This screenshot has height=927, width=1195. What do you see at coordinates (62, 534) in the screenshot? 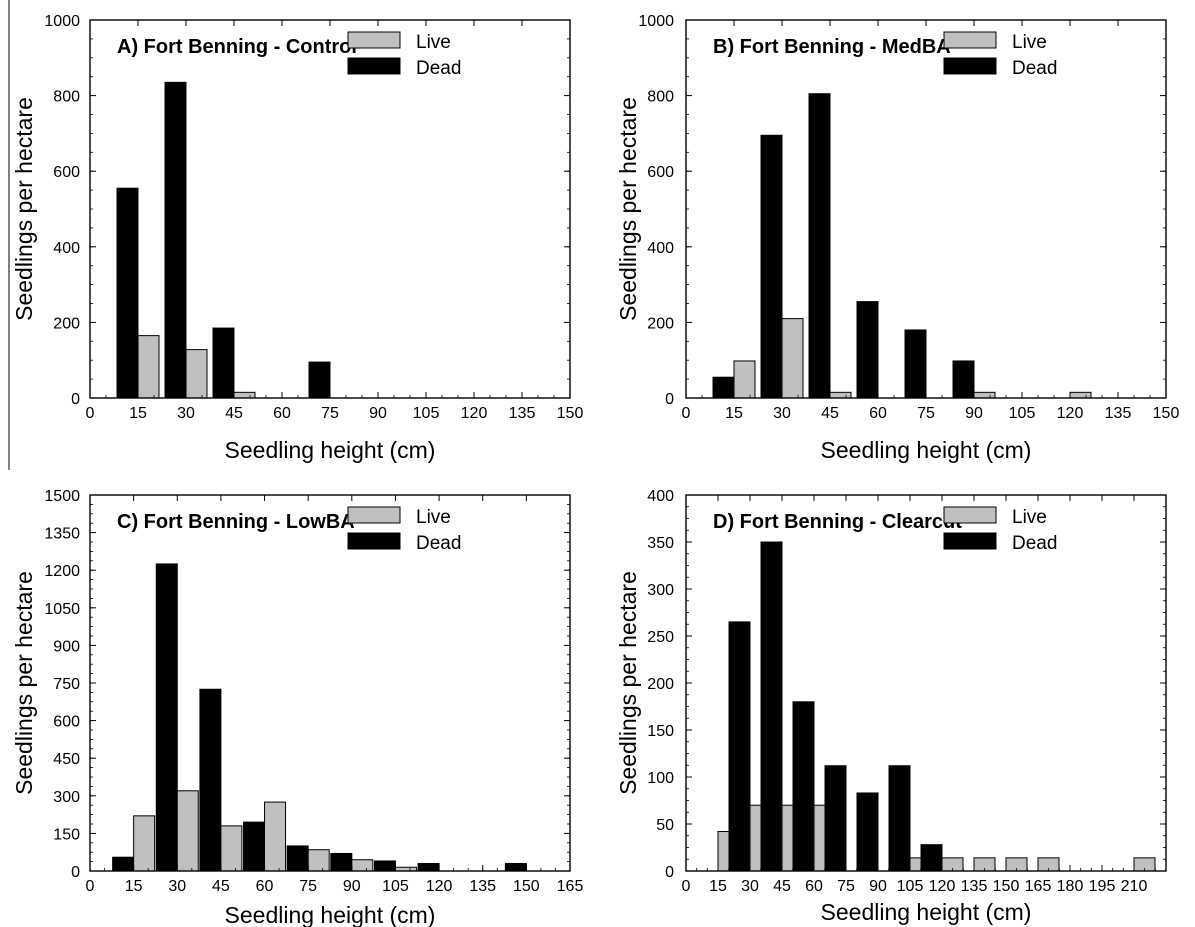
I see `y-tick-label: 1350` at bounding box center [62, 534].